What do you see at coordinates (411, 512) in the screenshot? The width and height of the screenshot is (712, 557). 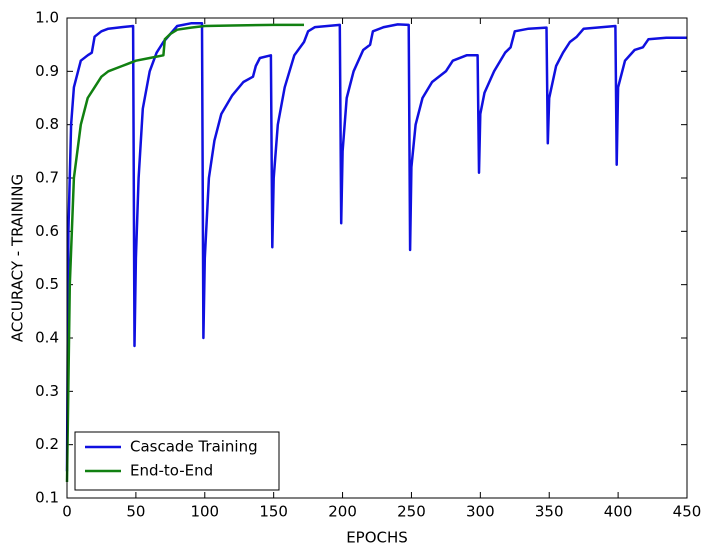 I see `x-tick-label: 250` at bounding box center [411, 512].